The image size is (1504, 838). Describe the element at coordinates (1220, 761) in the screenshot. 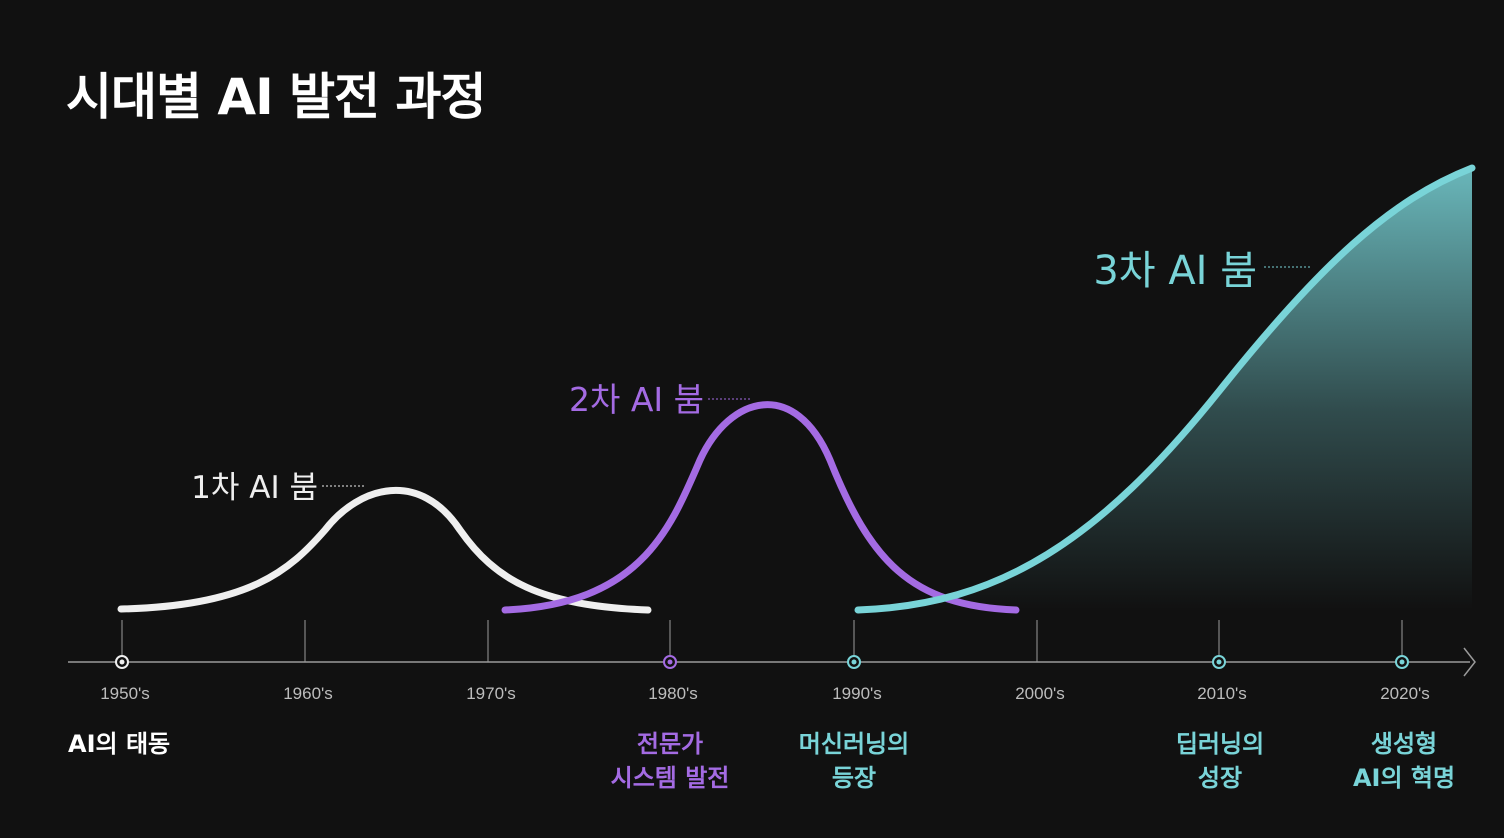

I see `milestone-deep-learning: 딥러닝의 성장` at that location.